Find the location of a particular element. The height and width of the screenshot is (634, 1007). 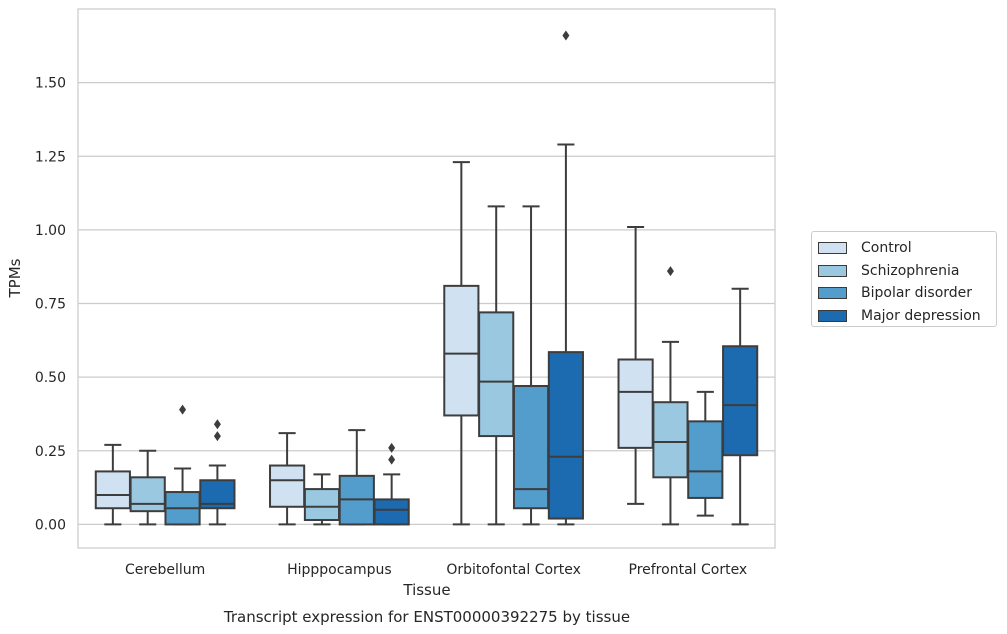

legend-item: Bipolar disorder is located at coordinates (907, 293).